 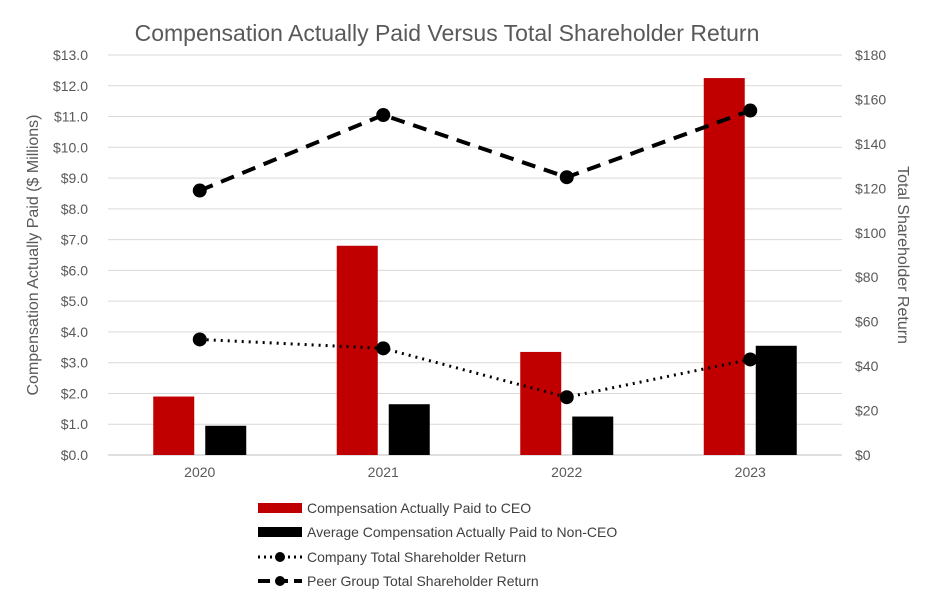 I want to click on x-axis-tick-label: 2023, so click(x=750, y=472).